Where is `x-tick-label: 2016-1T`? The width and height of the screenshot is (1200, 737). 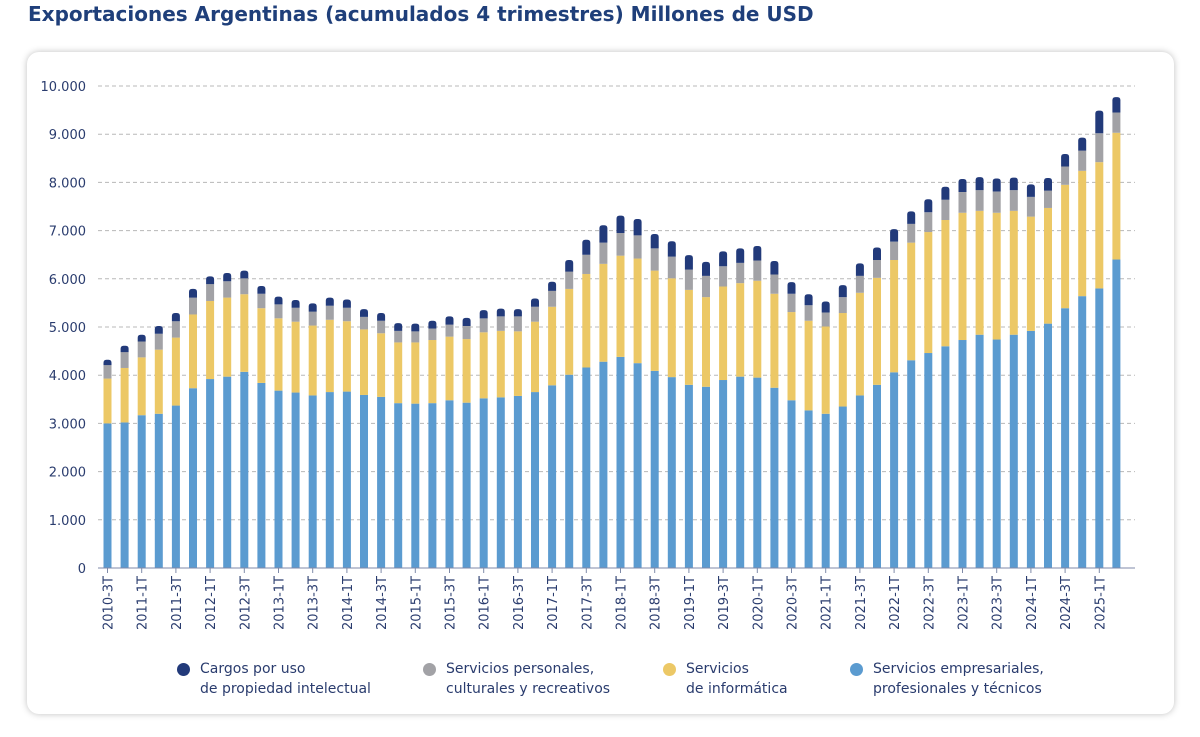
x-tick-label: 2016-1T is located at coordinates (485, 603).